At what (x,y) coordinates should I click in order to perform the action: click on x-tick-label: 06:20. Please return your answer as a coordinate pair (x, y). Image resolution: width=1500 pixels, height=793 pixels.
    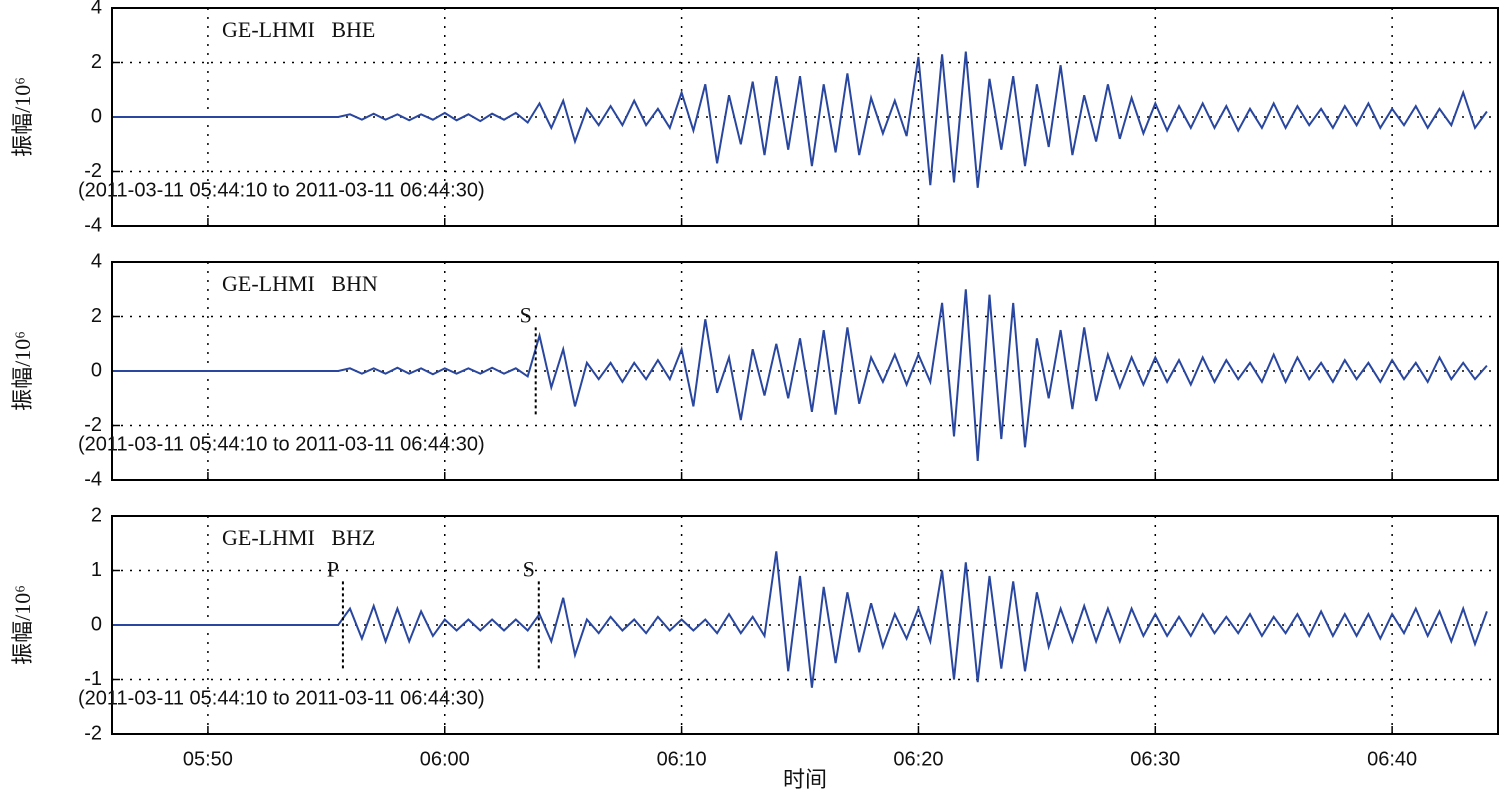
    Looking at the image, I should click on (918, 759).